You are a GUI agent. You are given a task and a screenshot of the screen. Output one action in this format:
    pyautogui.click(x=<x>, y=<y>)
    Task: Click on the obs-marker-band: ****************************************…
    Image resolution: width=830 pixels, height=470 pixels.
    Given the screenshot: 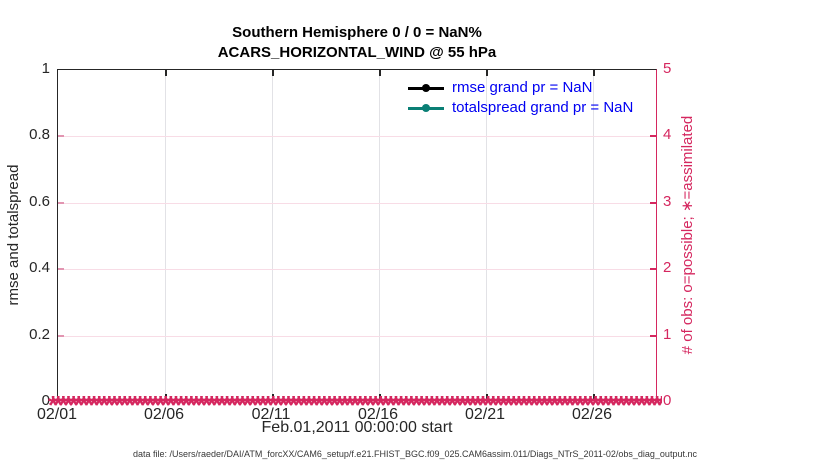 What is the action you would take?
    pyautogui.click(x=355, y=405)
    